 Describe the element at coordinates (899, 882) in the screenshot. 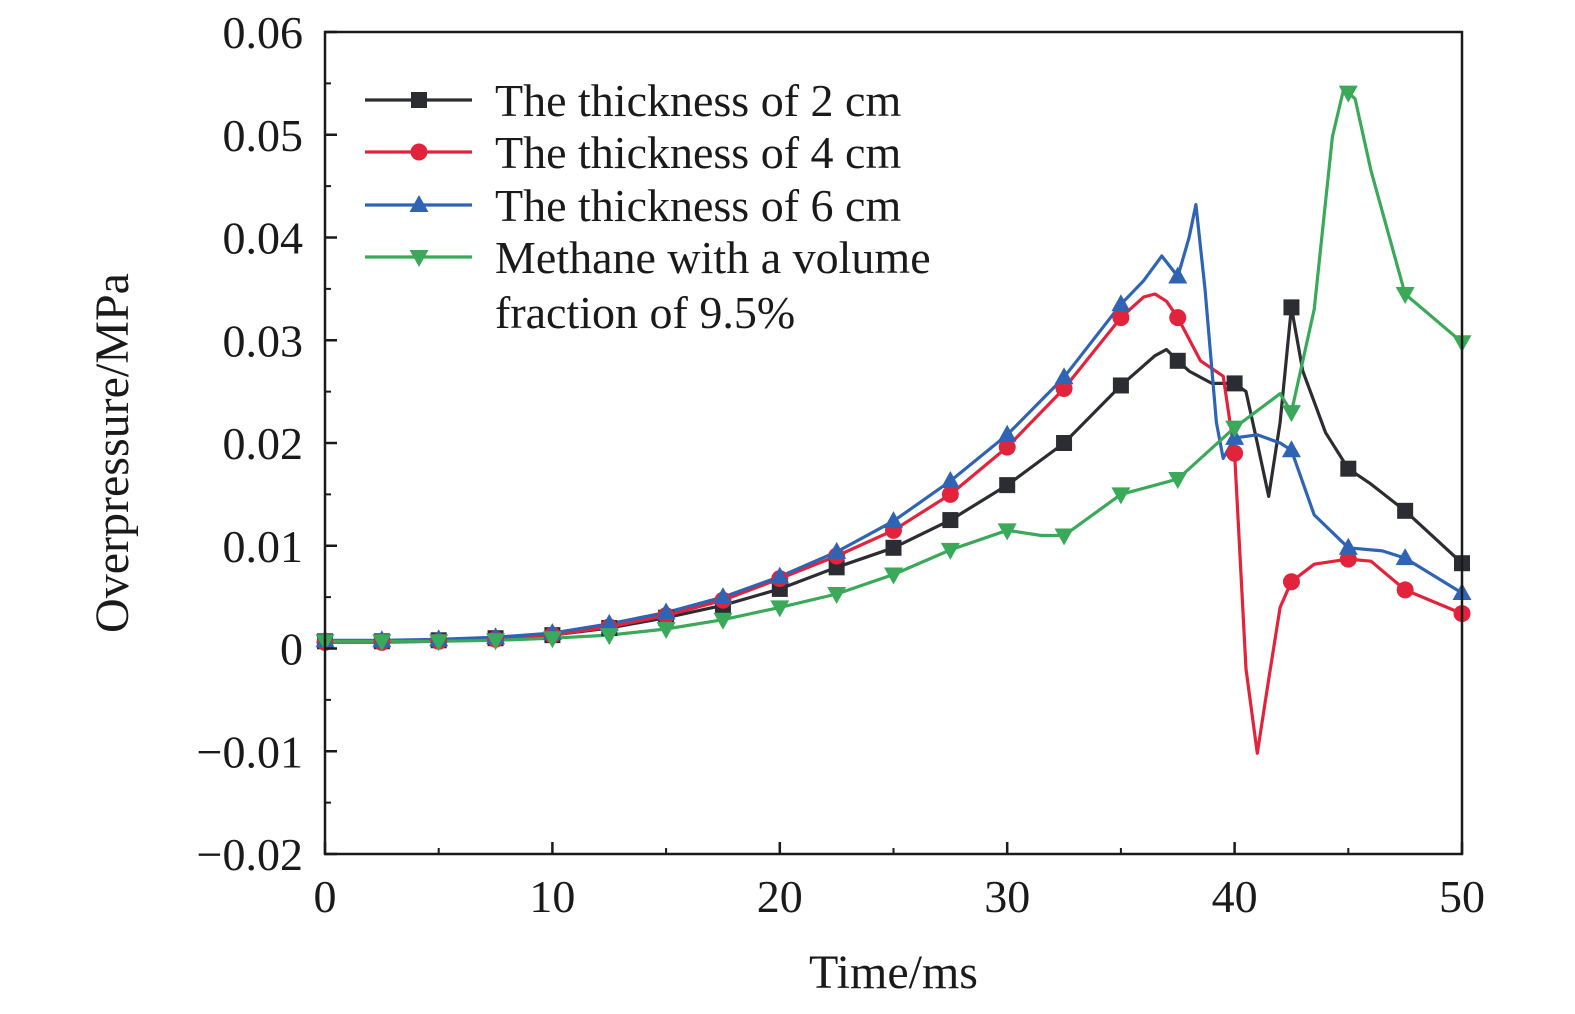

I see `x-axis-ticks: 0 10 20 30 40 50` at that location.